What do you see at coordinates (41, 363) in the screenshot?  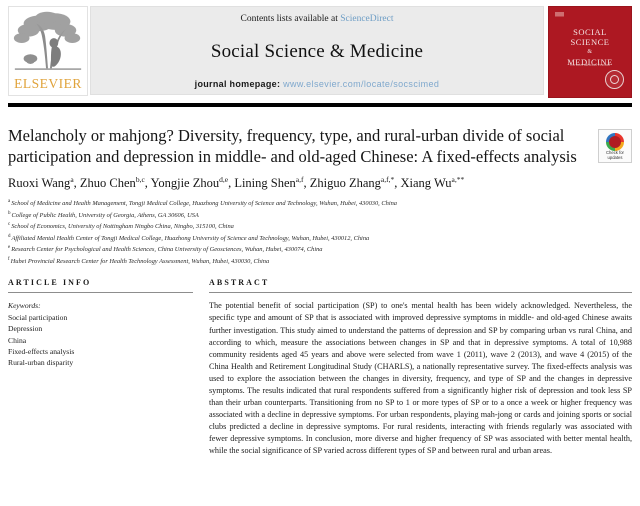 I see `keyword-item: Rural-urban disparity` at bounding box center [41, 363].